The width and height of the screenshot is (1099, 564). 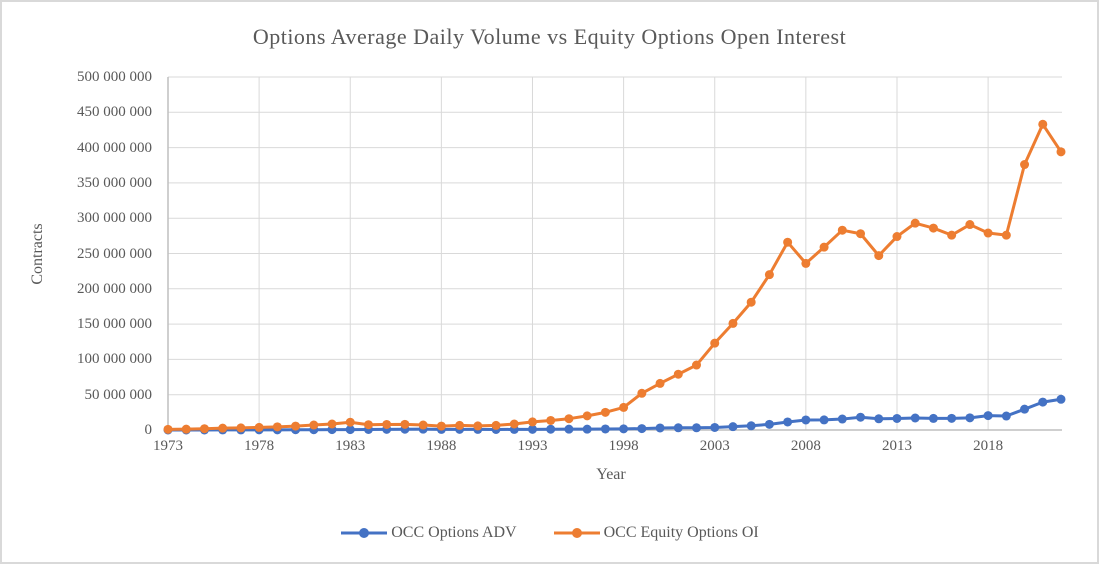 I want to click on x-tick-label: 1988, so click(x=441, y=446).